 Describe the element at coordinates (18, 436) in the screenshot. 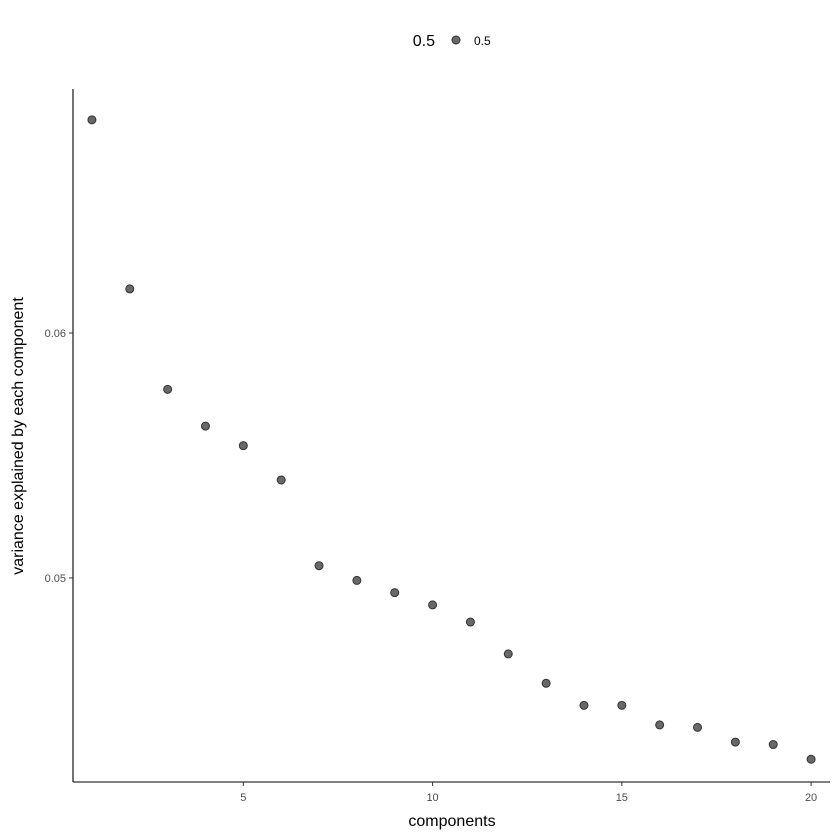

I see `y-axis-title: variance explained by each component` at that location.